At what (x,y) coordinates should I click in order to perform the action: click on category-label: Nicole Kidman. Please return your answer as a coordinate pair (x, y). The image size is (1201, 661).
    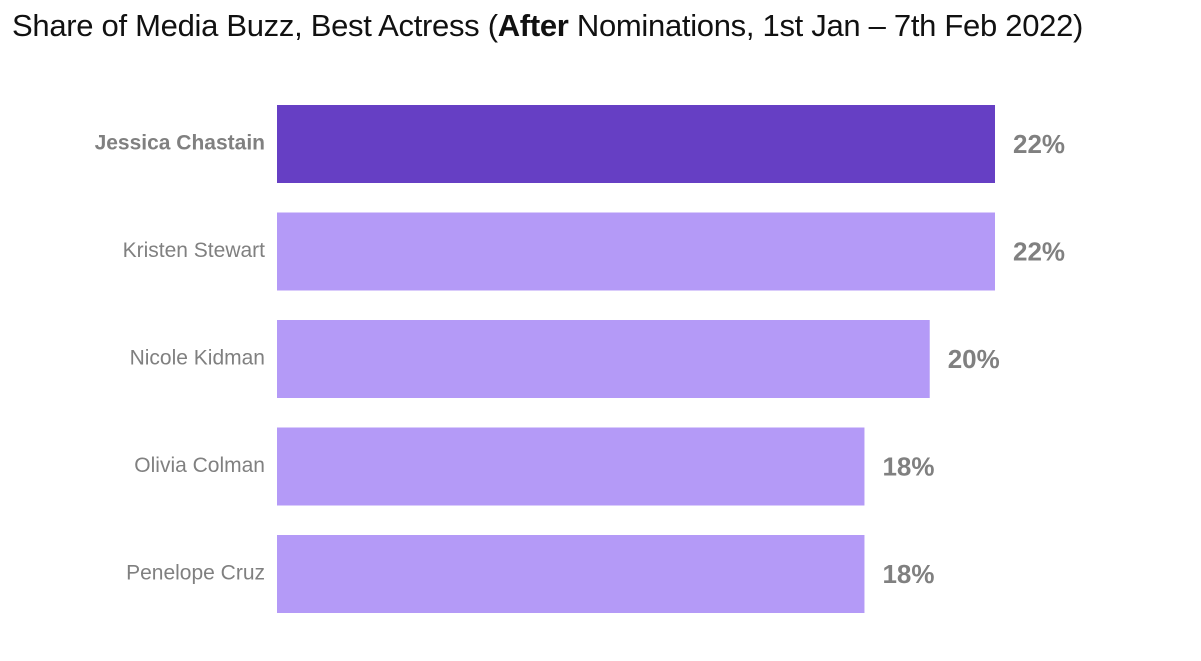
    Looking at the image, I should click on (197, 358).